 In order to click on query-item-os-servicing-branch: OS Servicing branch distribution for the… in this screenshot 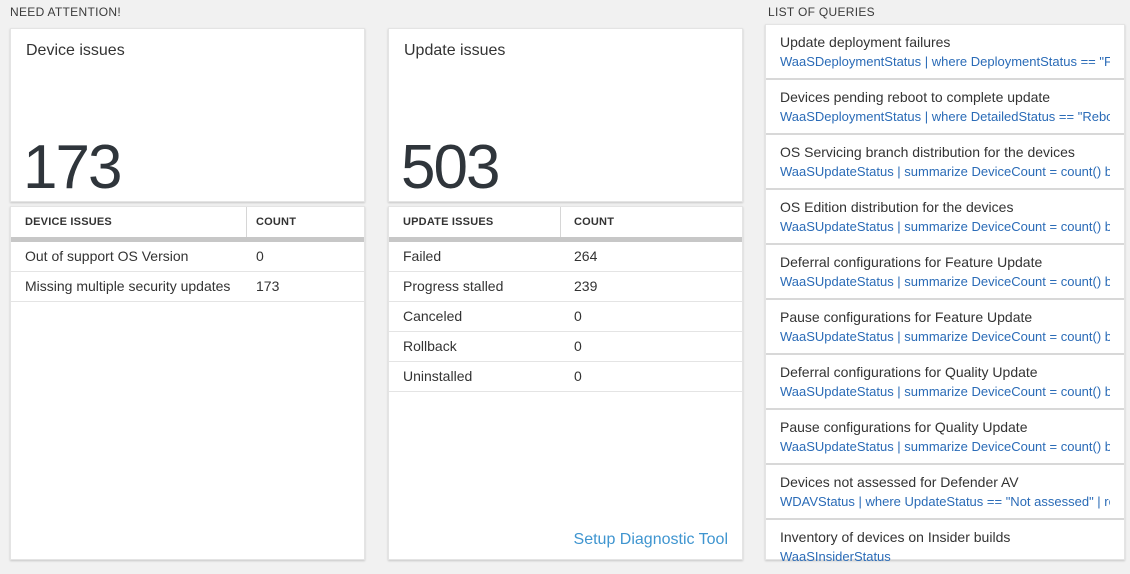, I will do `click(945, 160)`.